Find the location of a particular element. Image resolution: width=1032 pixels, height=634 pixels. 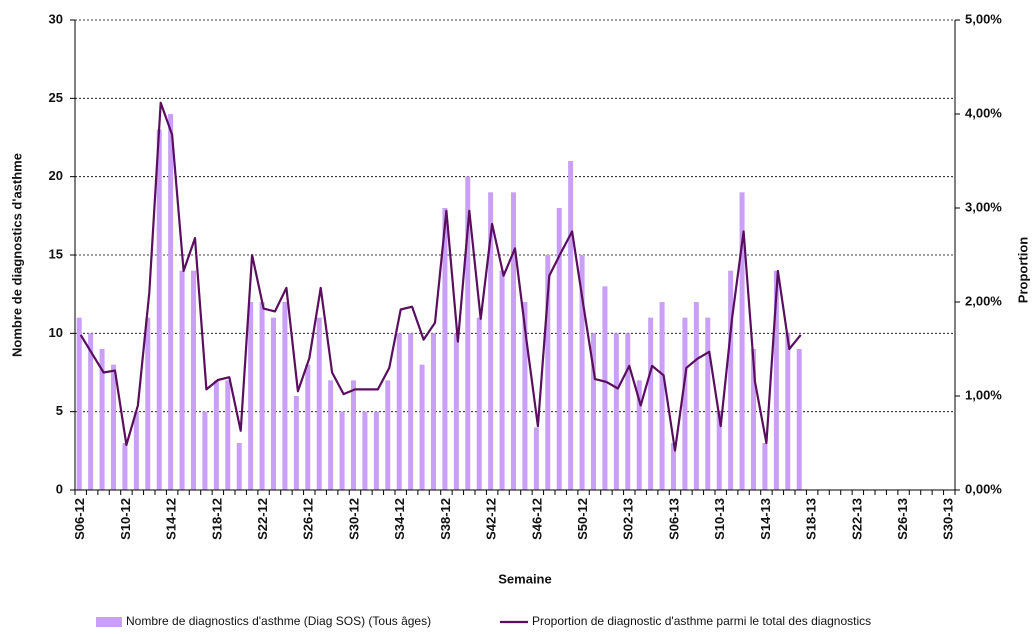

x-tick-label: S30-13 is located at coordinates (948, 519).